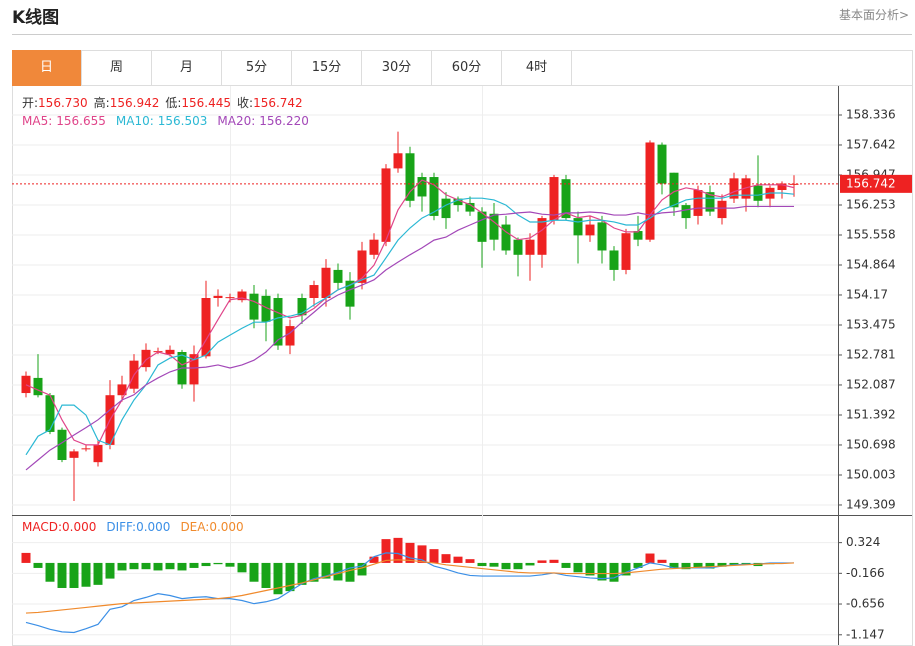 The image size is (915, 646). What do you see at coordinates (462, 34) in the screenshot?
I see `divider` at bounding box center [462, 34].